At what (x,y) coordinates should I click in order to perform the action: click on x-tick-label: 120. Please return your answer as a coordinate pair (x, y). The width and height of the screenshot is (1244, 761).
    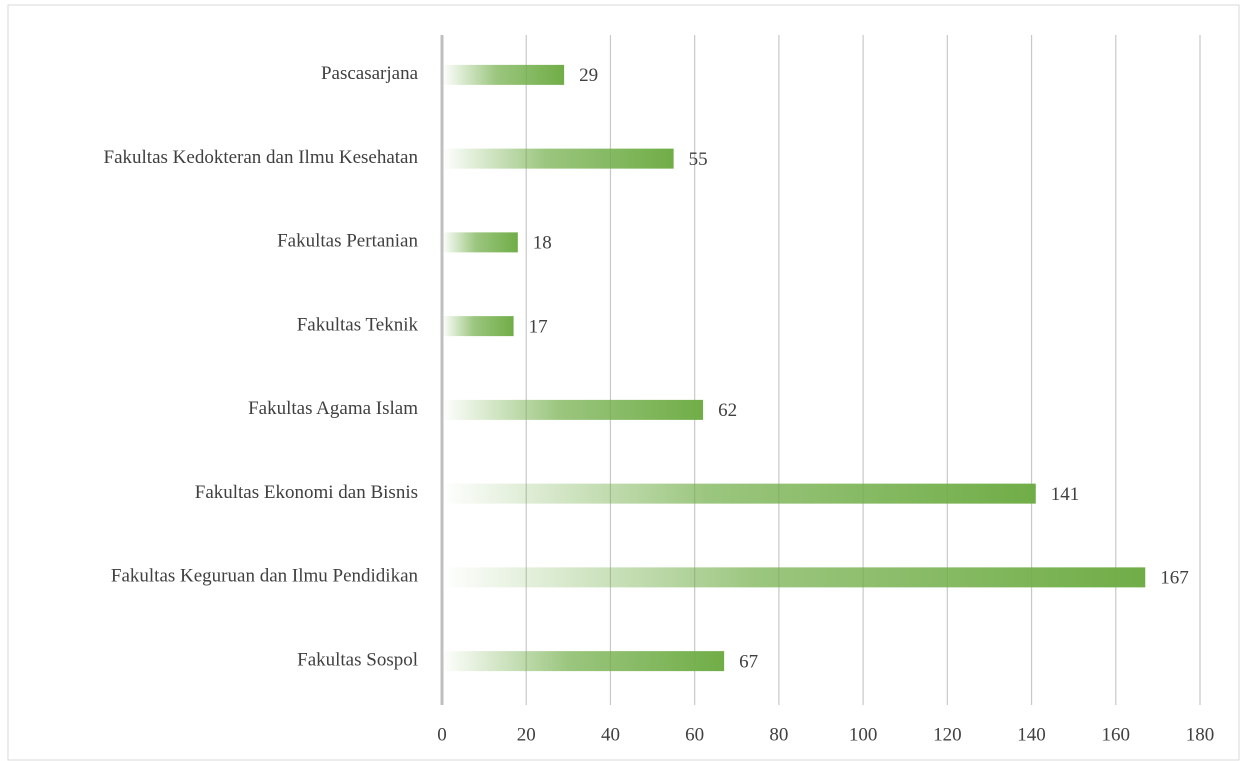
    Looking at the image, I should click on (947, 734).